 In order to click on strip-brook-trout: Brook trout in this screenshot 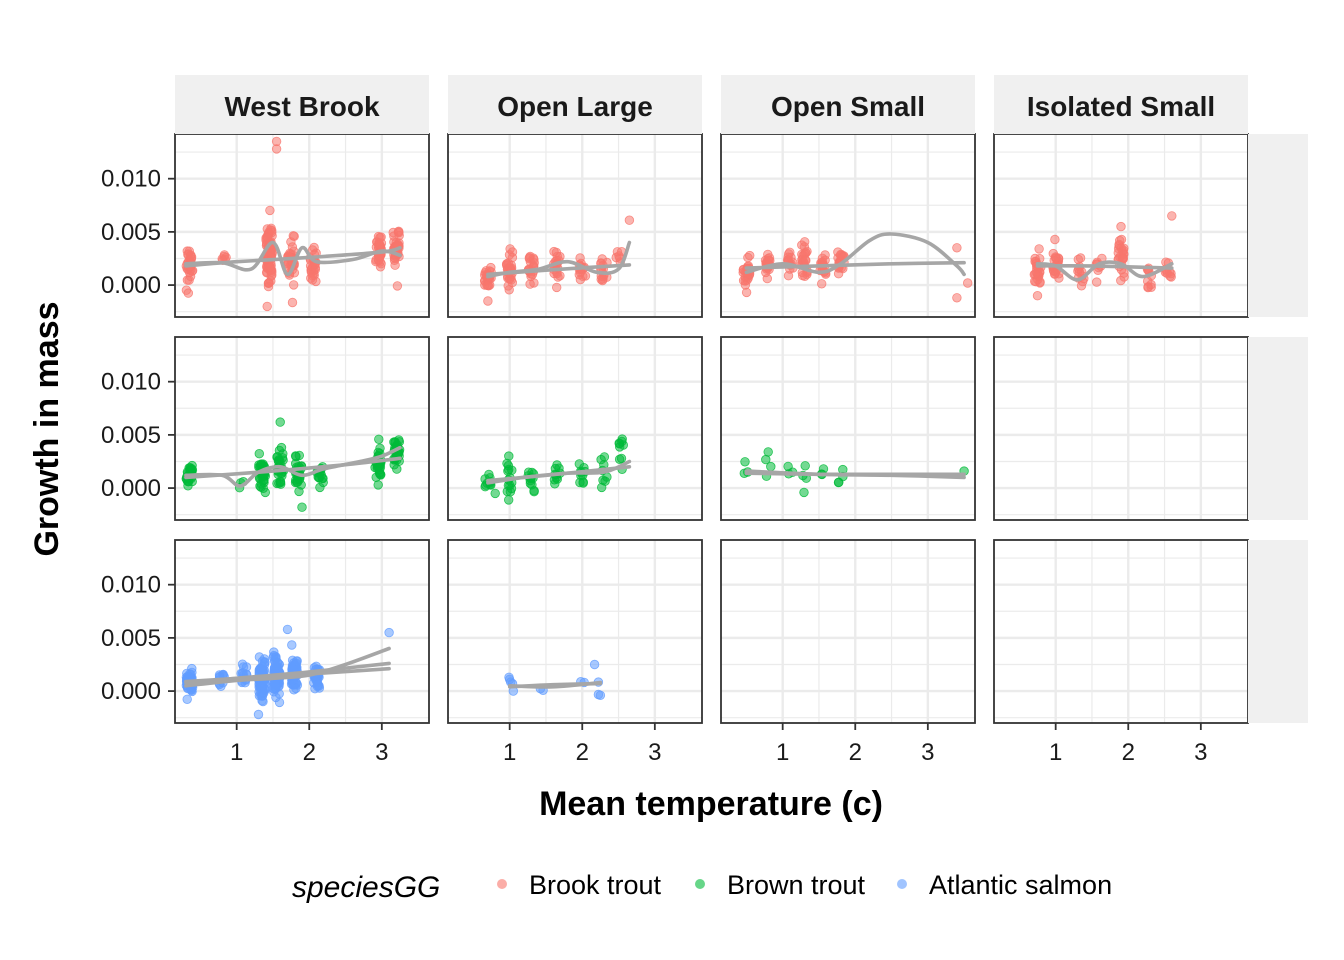, I will do `click(1278, 225)`.